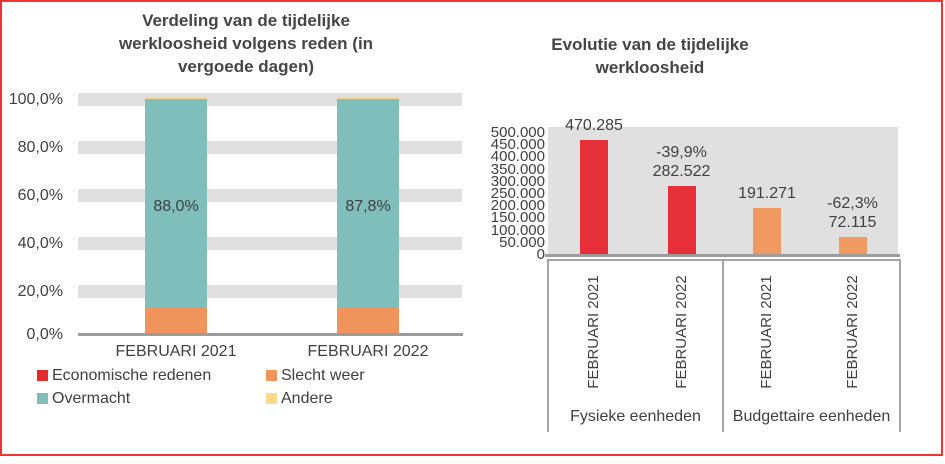 The height and width of the screenshot is (464, 945). I want to click on left-y-tick: 20,0%, so click(40, 291).